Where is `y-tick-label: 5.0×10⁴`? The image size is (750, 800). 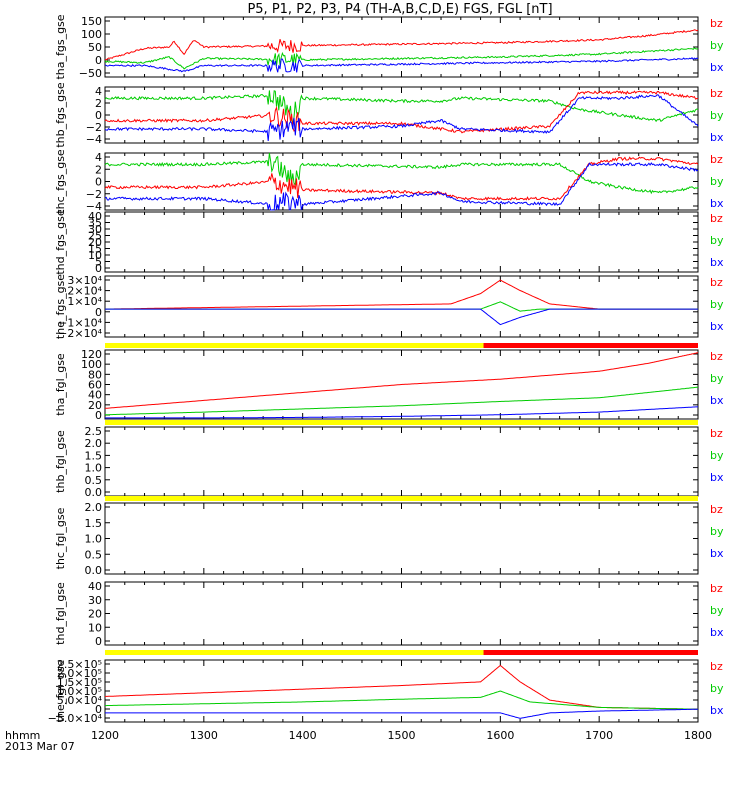 y-tick-label: 5.0×10⁴ is located at coordinates (80, 700).